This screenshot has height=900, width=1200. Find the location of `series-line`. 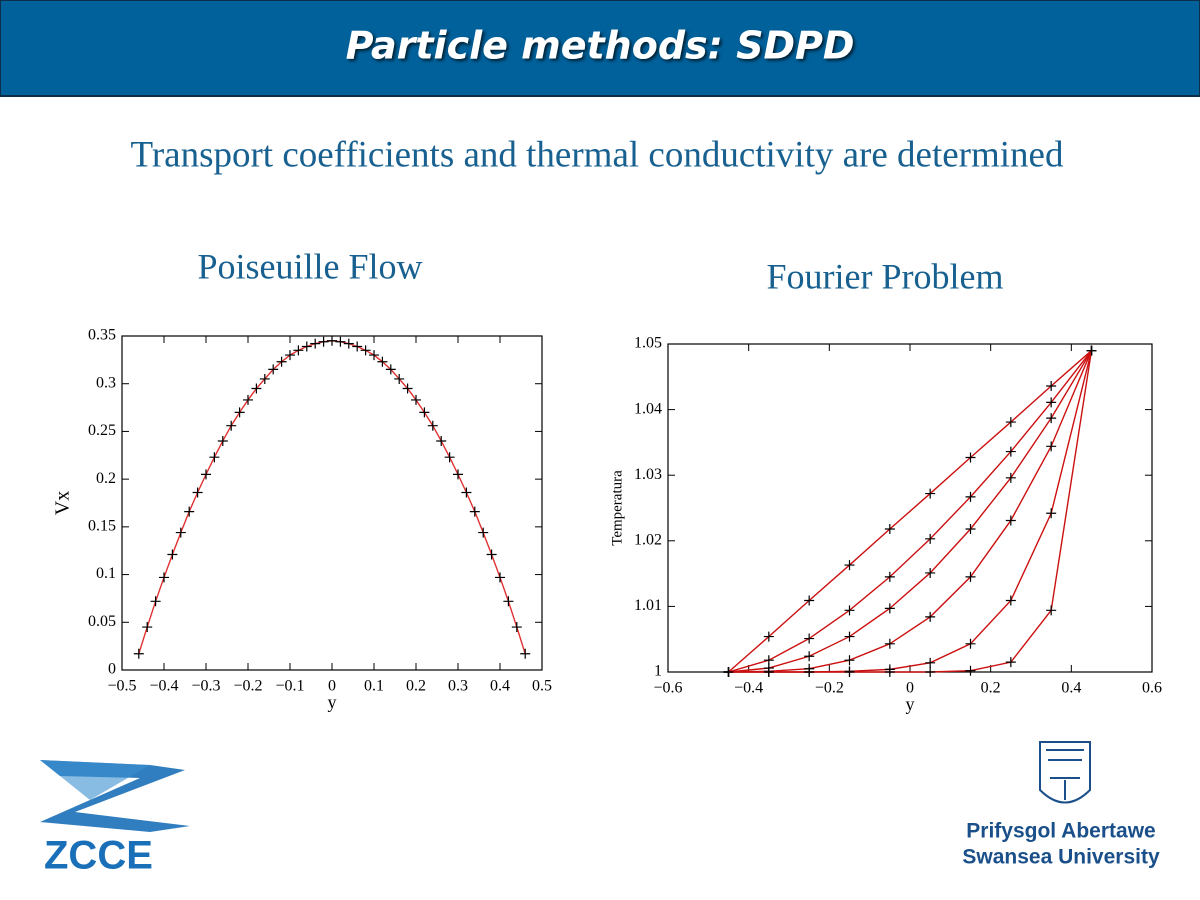

series-line is located at coordinates (910, 511).